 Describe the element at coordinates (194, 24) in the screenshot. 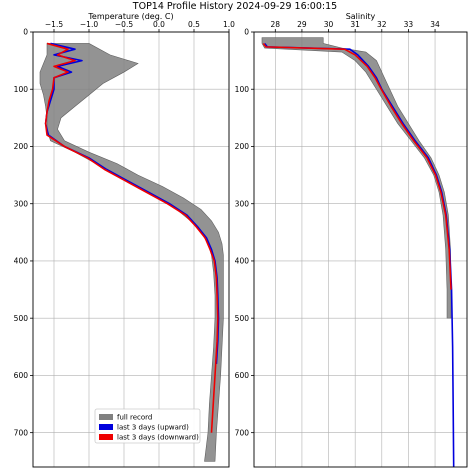

I see `x-tick-label: 0.5` at that location.